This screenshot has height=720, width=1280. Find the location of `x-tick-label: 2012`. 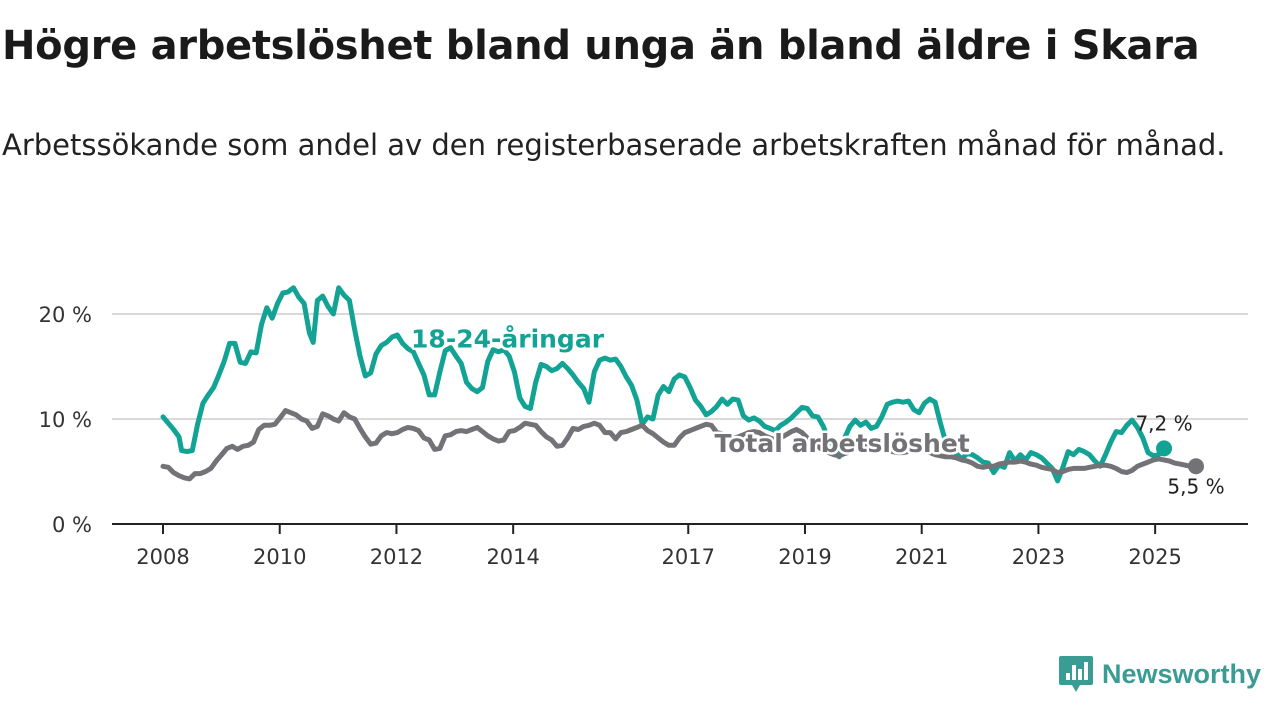

x-tick-label: 2012 is located at coordinates (396, 557).